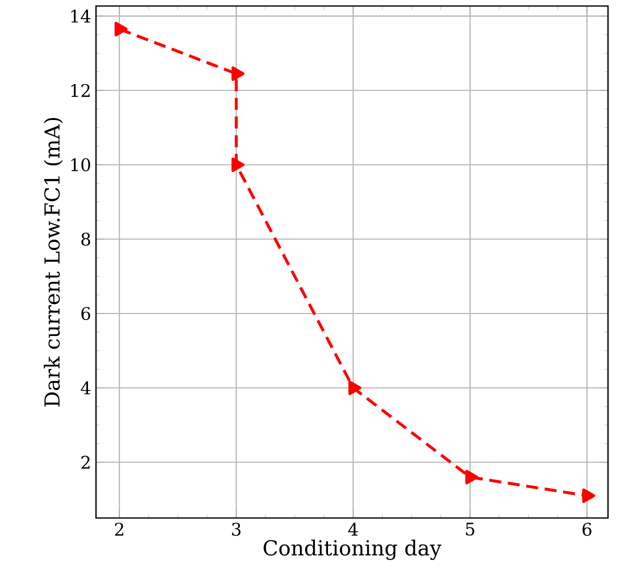  Describe the element at coordinates (80, 90) in the screenshot. I see `y-tick-label: 12` at that location.